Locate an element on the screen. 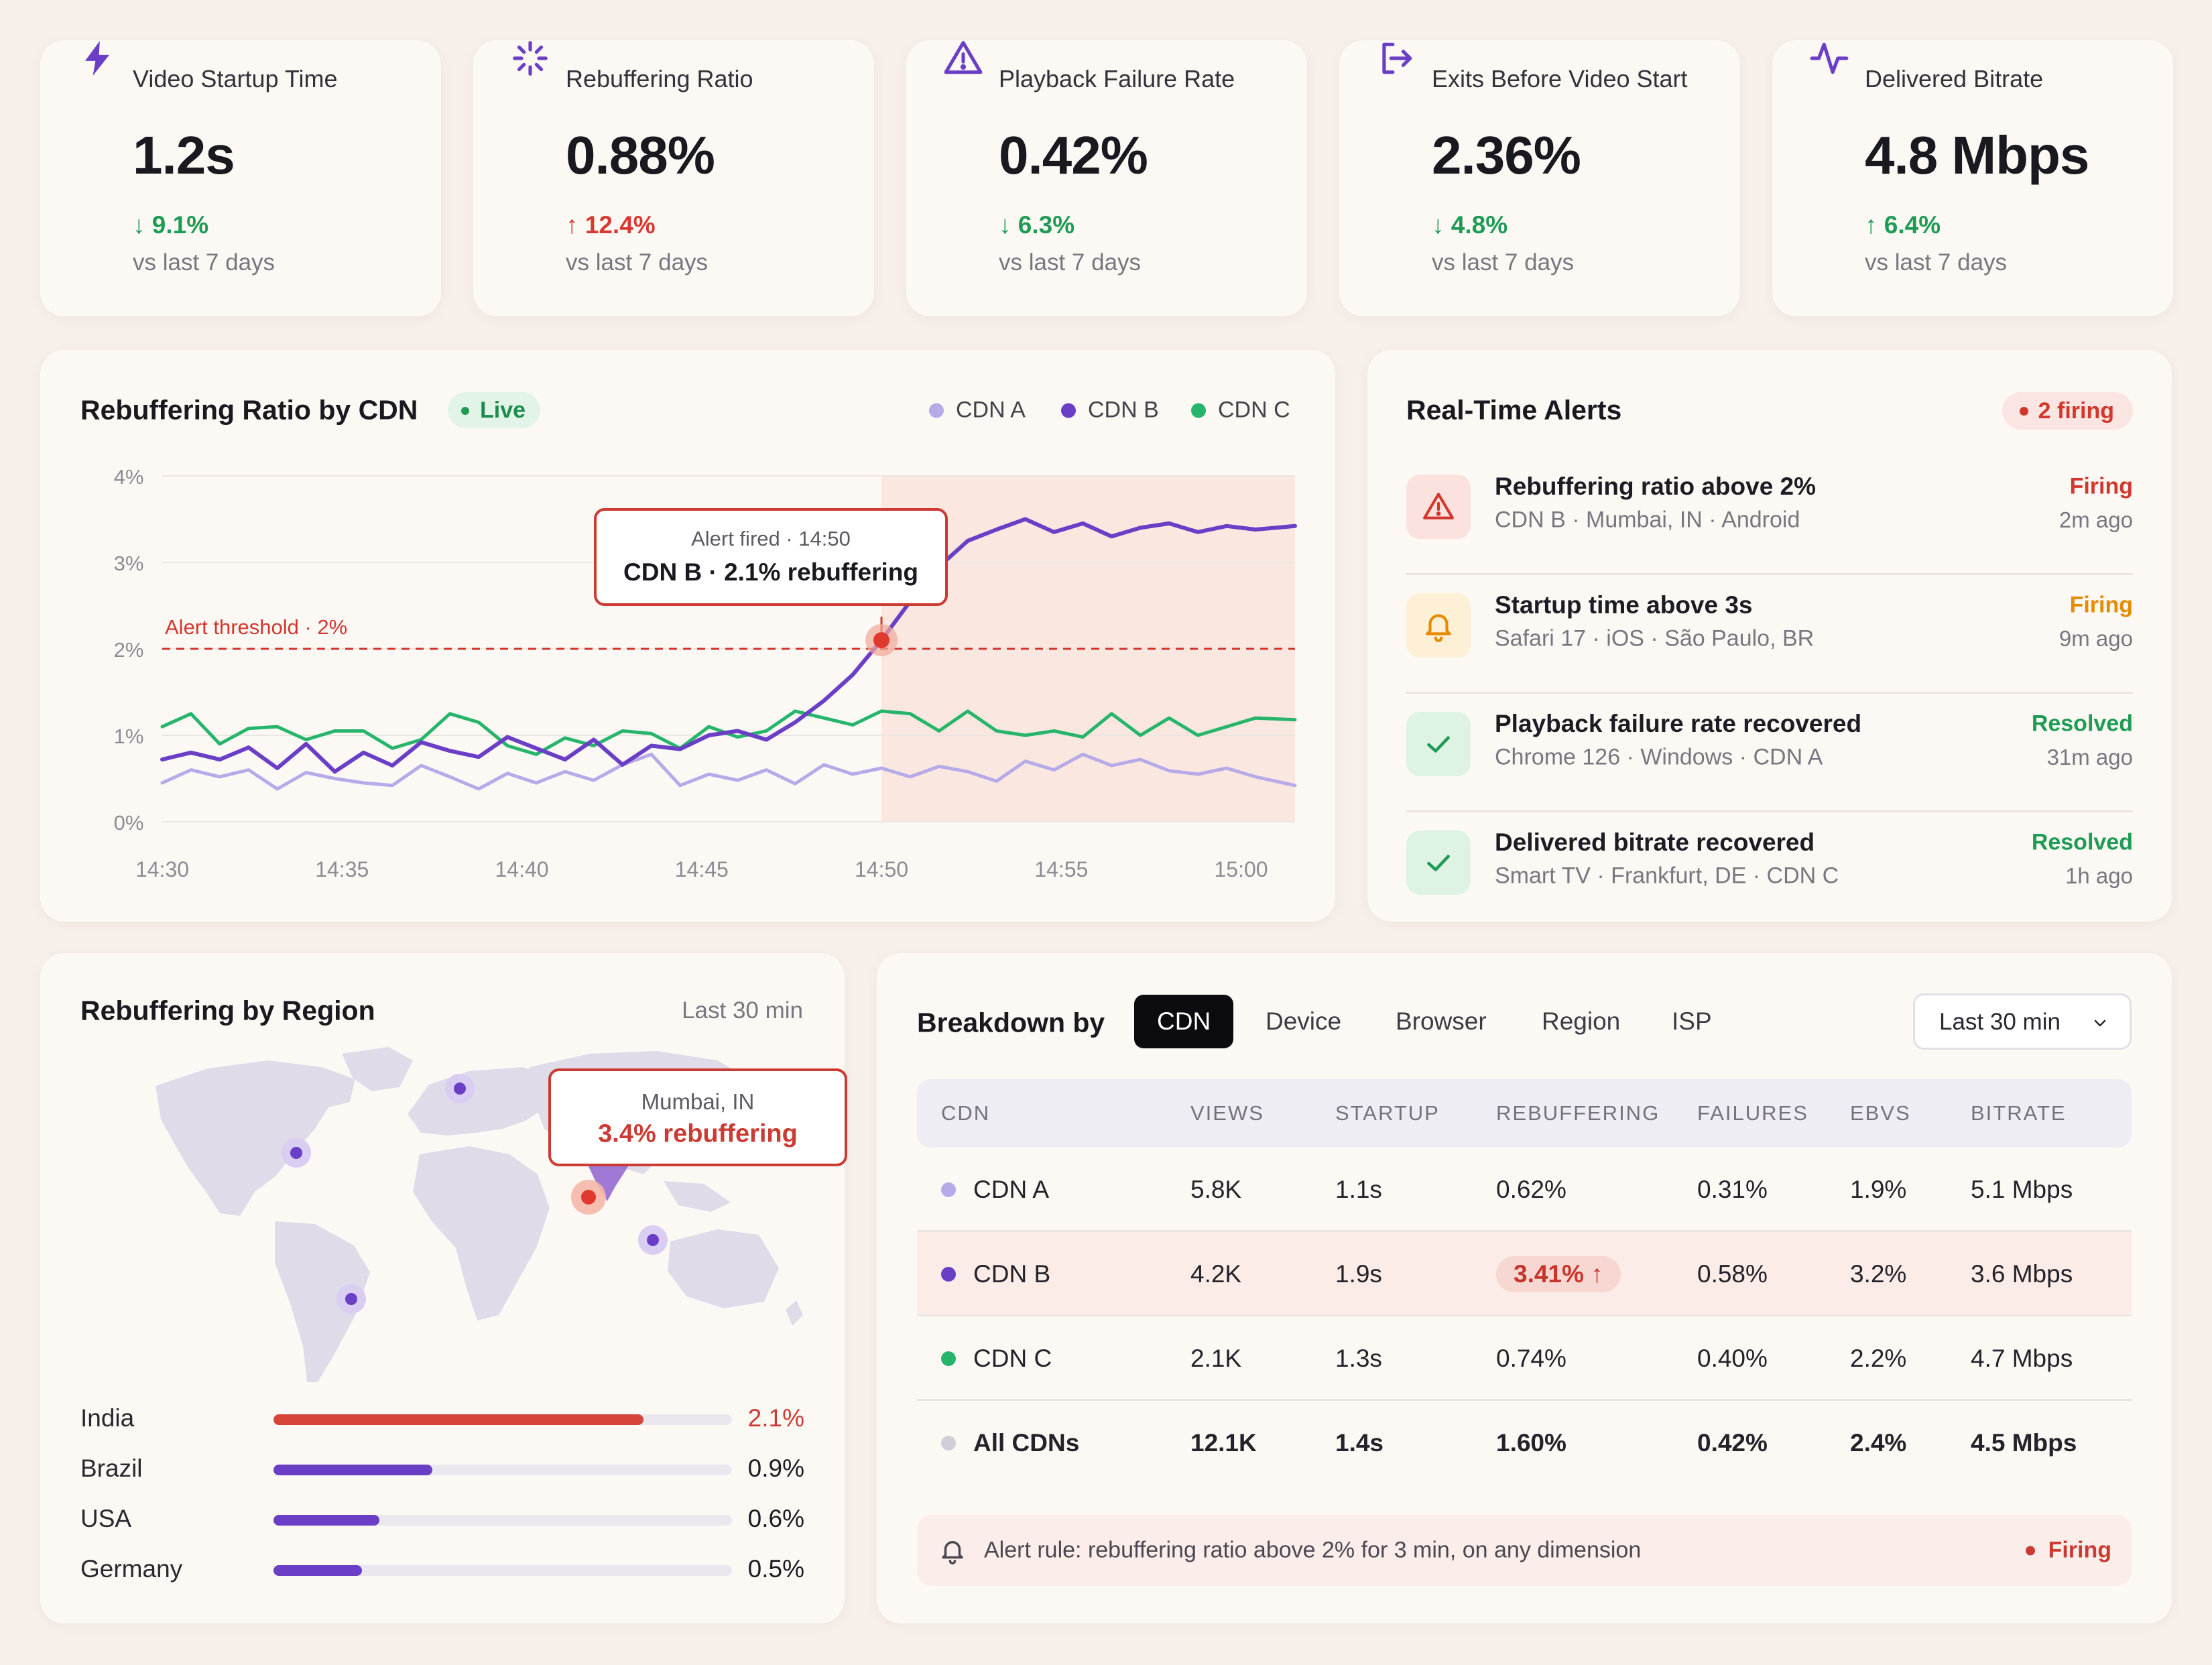 The height and width of the screenshot is (1665, 2212). time-range-select: Last 30 min is located at coordinates (2022, 1021).